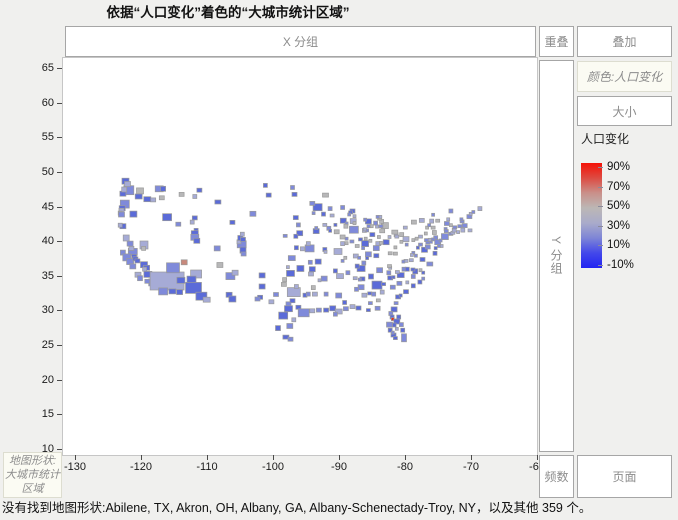 Image resolution: width=678 pixels, height=520 pixels. What do you see at coordinates (556, 41) in the screenshot?
I see `overlap-drop-zone: 重叠` at bounding box center [556, 41].